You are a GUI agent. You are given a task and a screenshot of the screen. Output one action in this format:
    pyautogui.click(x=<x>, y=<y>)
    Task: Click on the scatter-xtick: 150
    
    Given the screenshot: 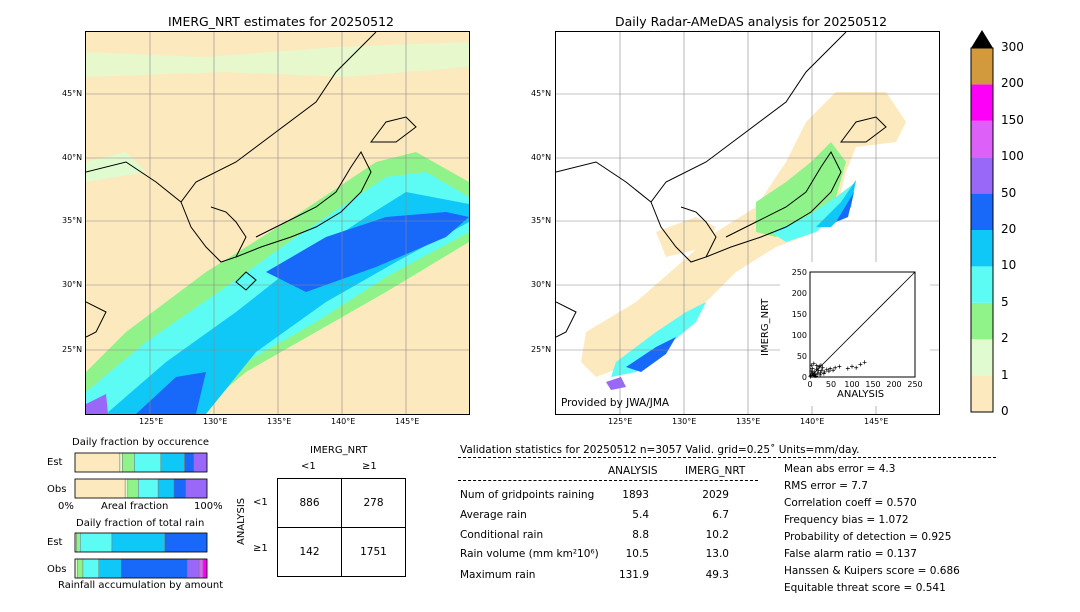 What is the action you would take?
    pyautogui.click(x=872, y=384)
    